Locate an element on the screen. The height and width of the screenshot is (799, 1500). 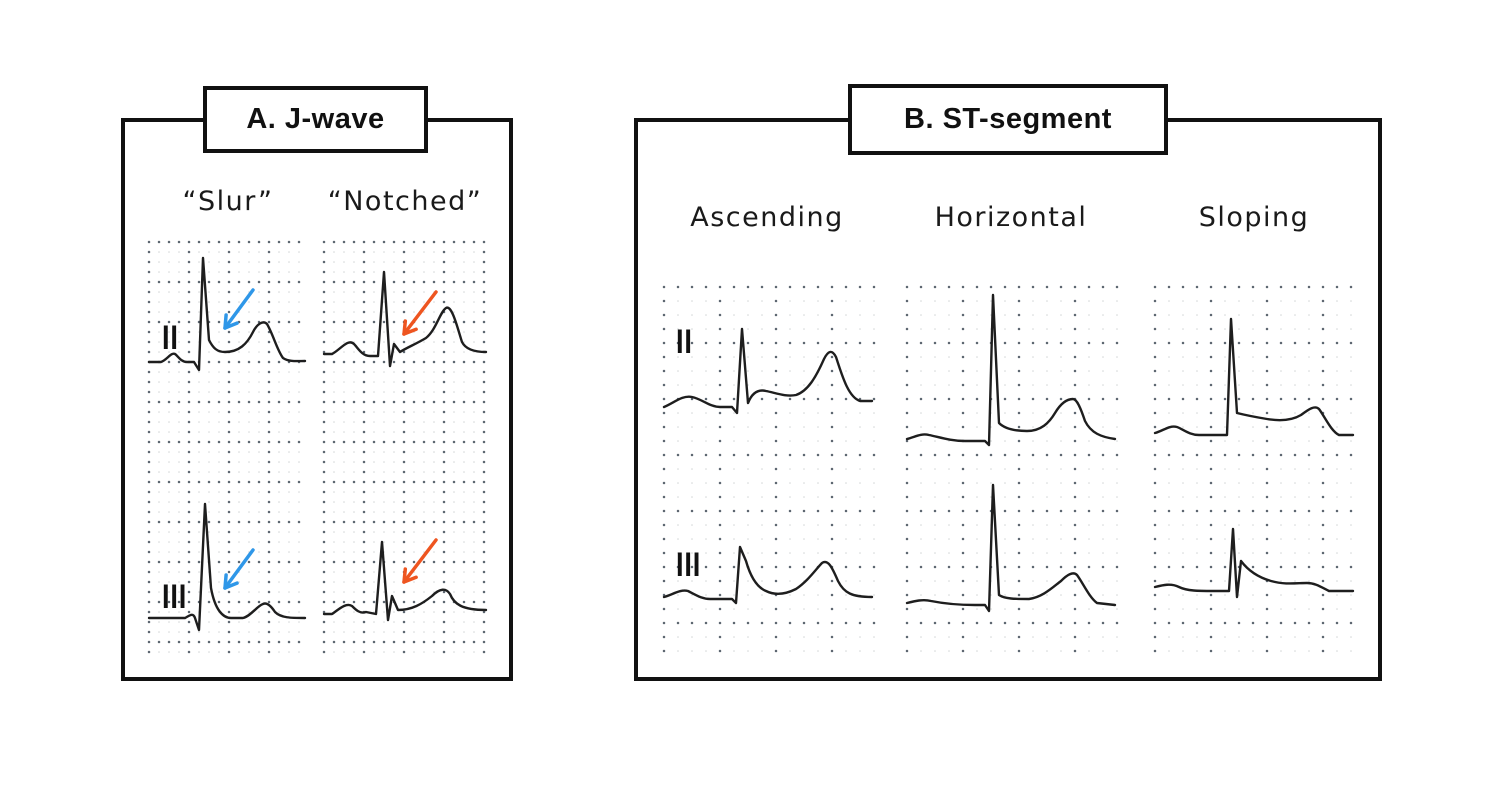
panel-b-title: B. ST-segment is located at coordinates (1008, 119).